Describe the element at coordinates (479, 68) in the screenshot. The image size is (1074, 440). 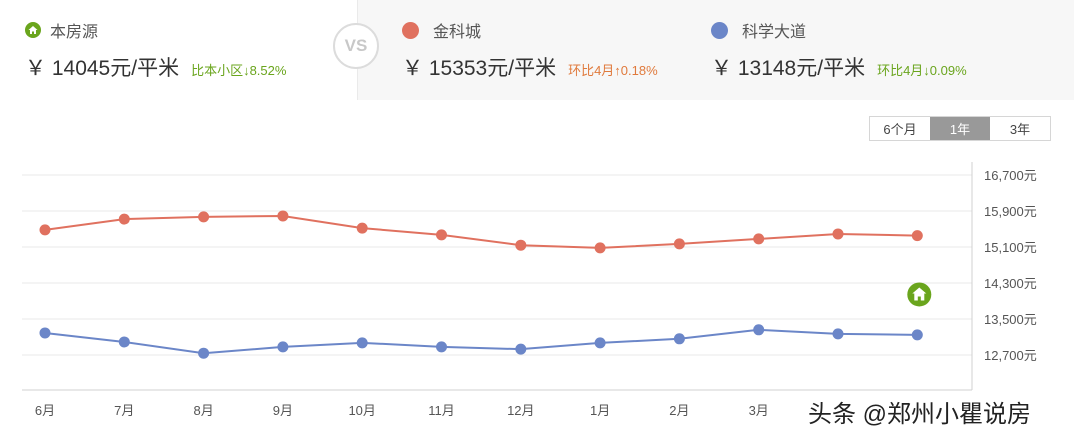
I see `compare-price: ￥ 15353元/平米` at that location.